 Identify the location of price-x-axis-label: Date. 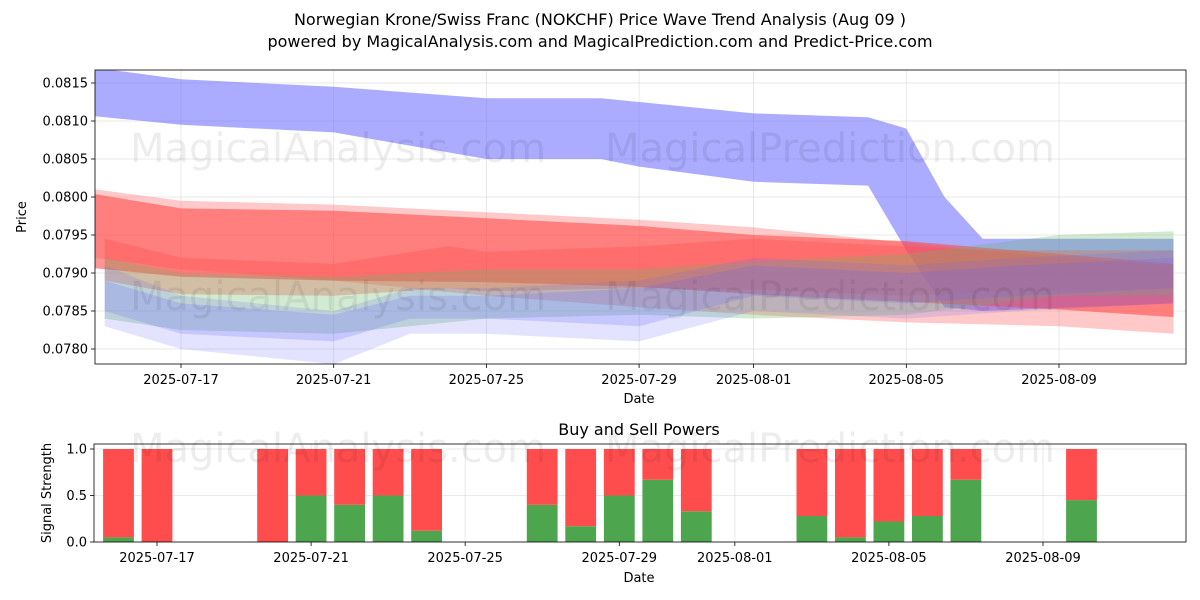
(638, 399).